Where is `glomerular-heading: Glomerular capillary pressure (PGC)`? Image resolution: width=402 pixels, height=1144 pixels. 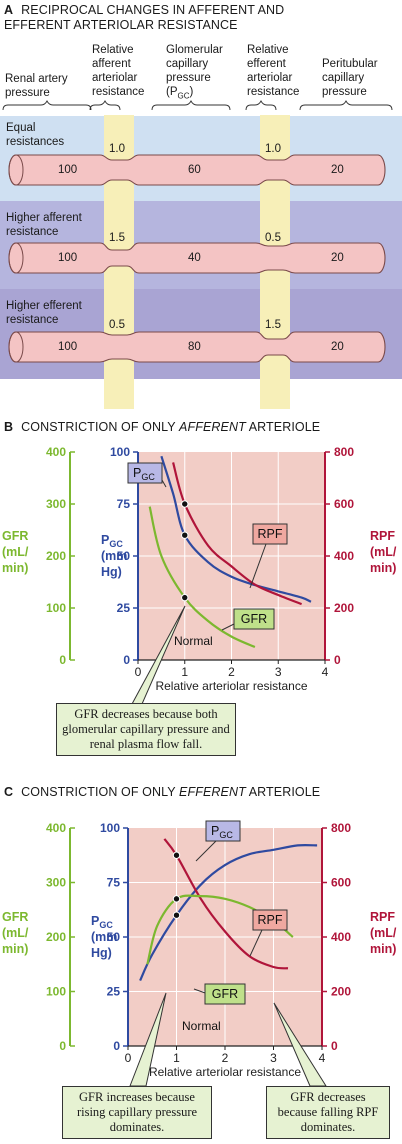
glomerular-heading: Glomerular capillary pressure (PGC) is located at coordinates (194, 73).